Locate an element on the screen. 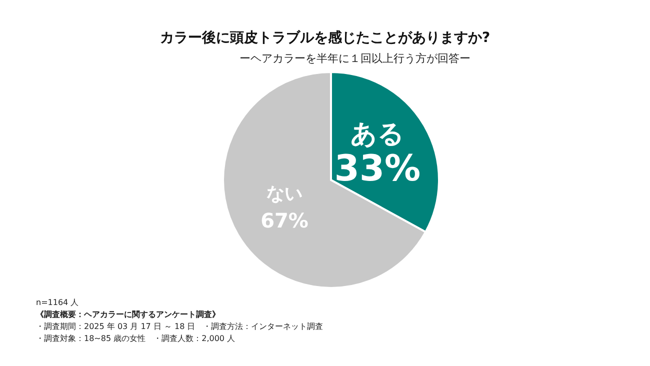  chart-title: カラー後に頭皮トラブルを感じたことがありますか? is located at coordinates (325, 37).